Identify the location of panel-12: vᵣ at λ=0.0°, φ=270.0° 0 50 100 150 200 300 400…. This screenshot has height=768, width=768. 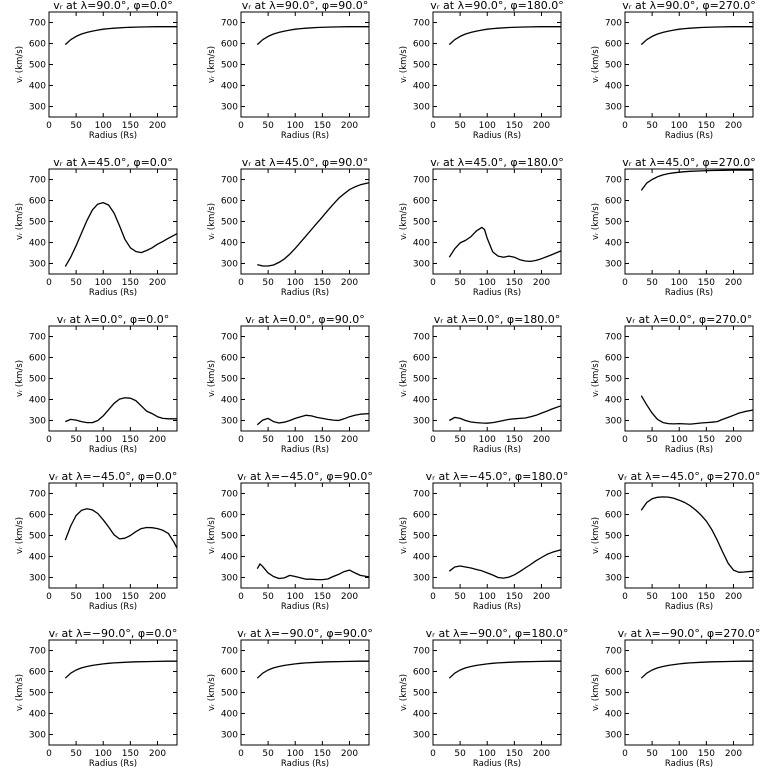
(672, 384).